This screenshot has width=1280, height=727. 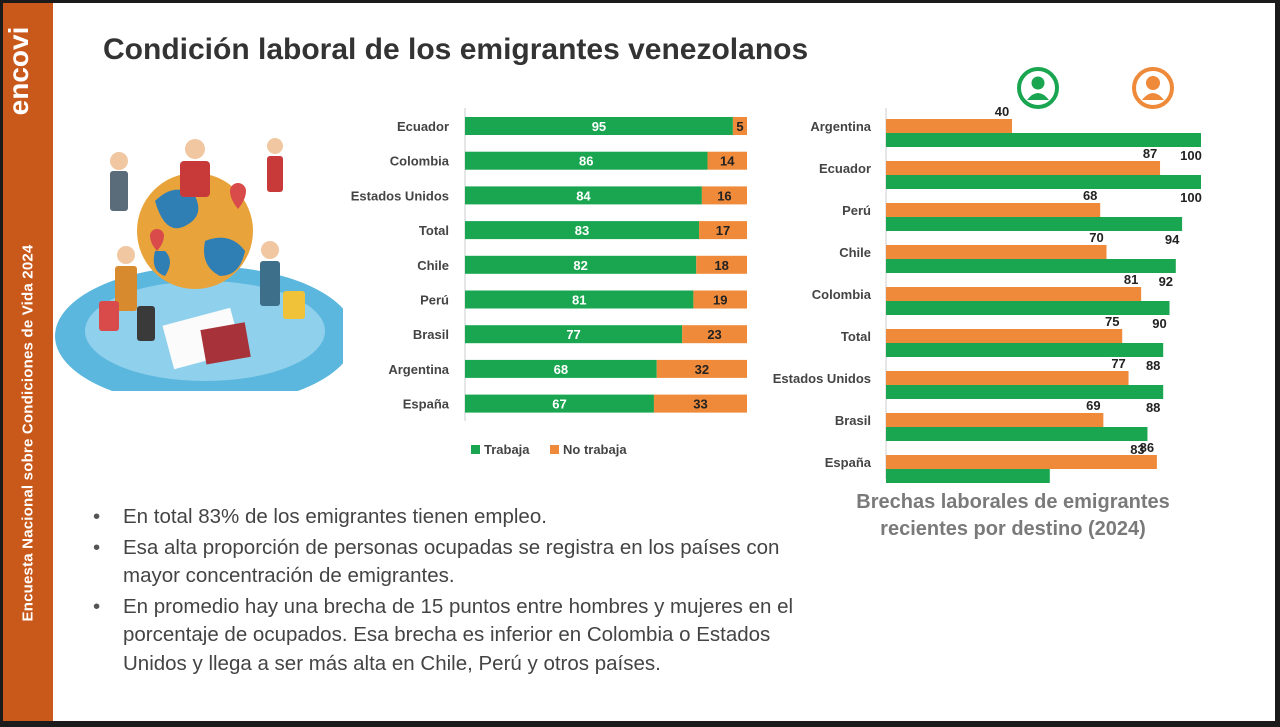 I want to click on value-label-peru-trabaja: 81, so click(x=579, y=300).